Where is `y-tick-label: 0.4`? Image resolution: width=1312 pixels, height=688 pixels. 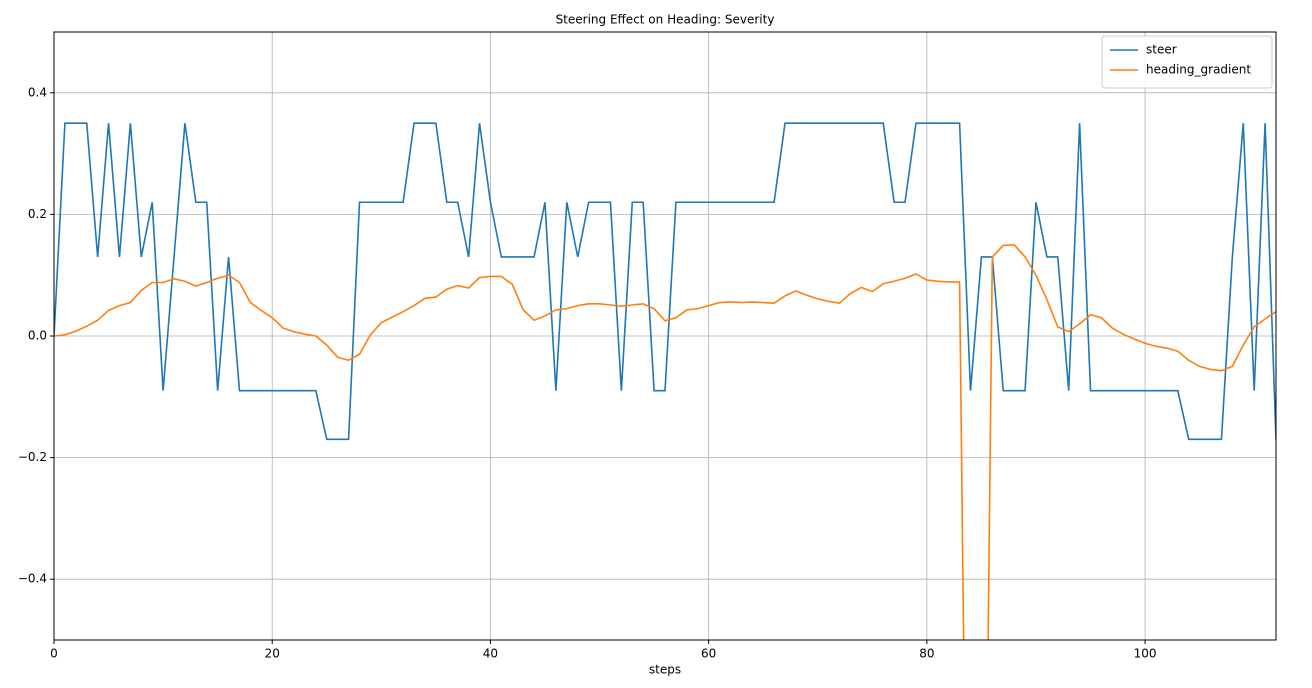 y-tick-label: 0.4 is located at coordinates (37, 92).